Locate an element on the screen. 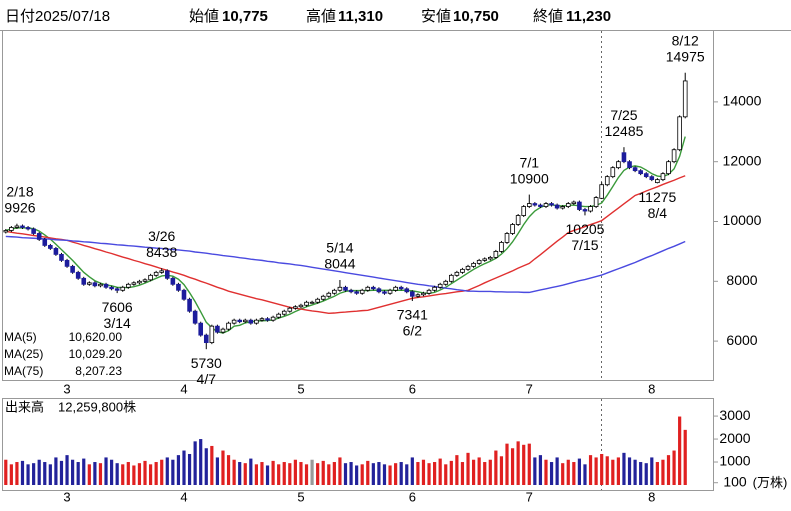  header-field-label: 高値 is located at coordinates (321, 16).